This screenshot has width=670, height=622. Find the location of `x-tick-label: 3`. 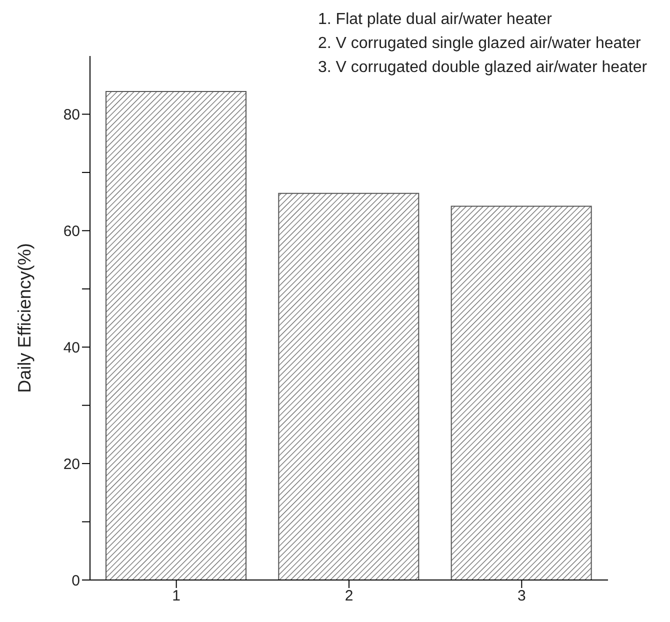

x-tick-label: 3 is located at coordinates (521, 596).